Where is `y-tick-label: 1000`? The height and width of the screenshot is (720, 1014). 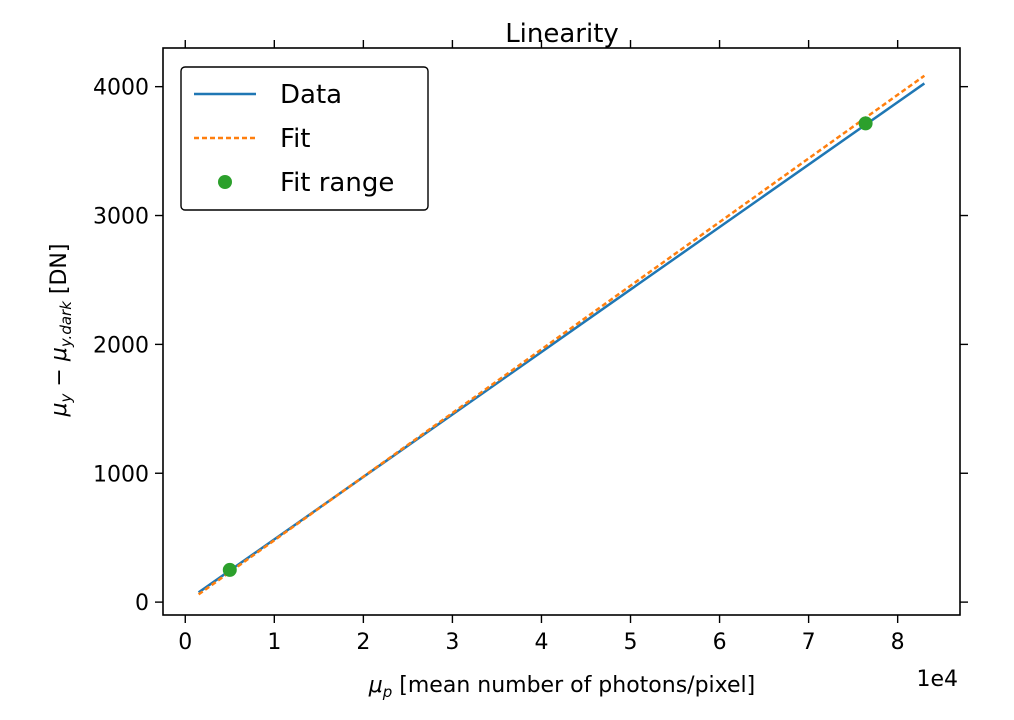 y-tick-label: 1000 is located at coordinates (121, 474).